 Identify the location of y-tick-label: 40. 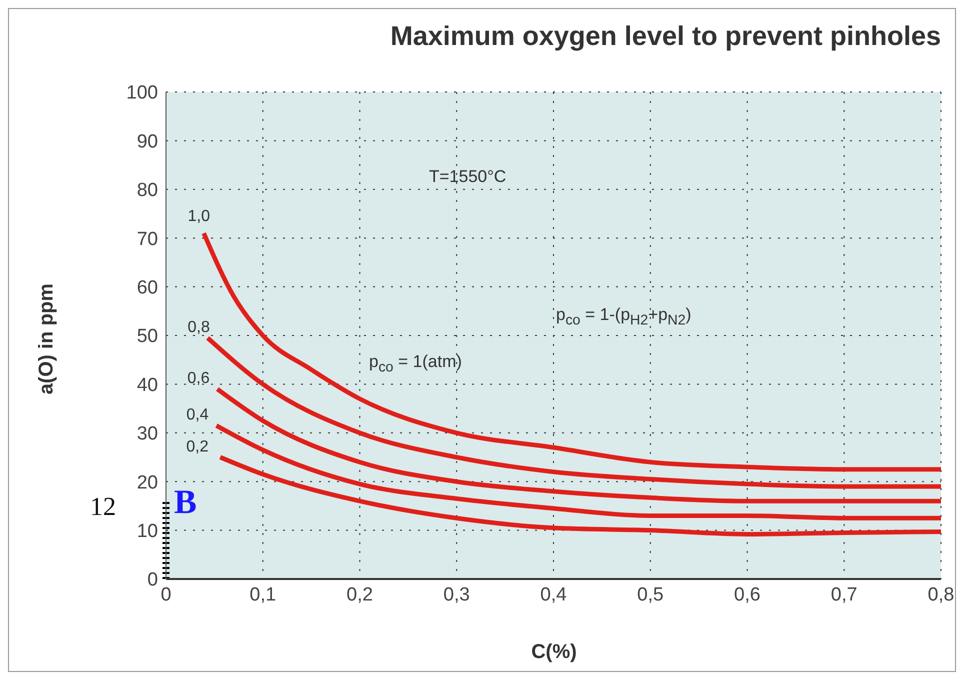
(147, 385).